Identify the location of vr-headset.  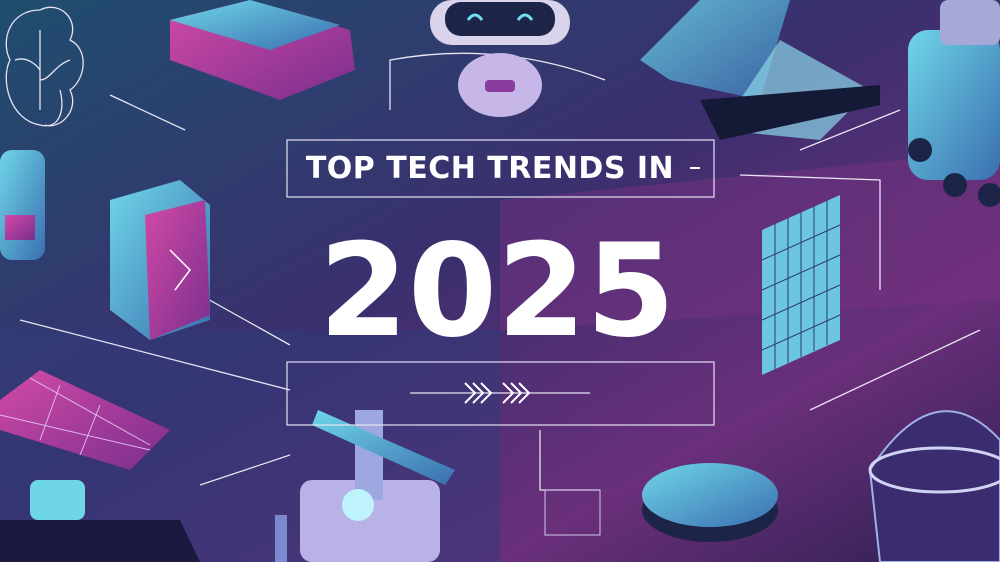
(262, 50).